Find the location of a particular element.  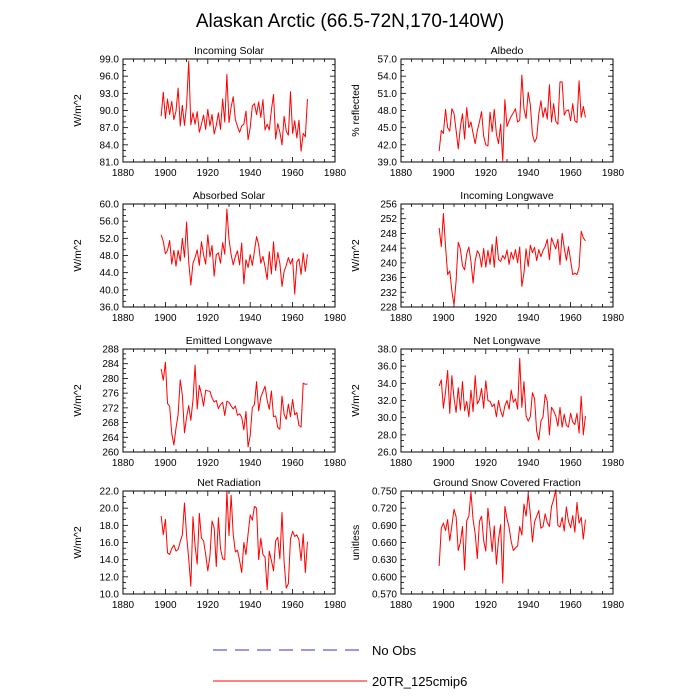

panel-title-ground-snow-covered-fraction: Ground Snow Covered Fraction is located at coordinates (507, 483).